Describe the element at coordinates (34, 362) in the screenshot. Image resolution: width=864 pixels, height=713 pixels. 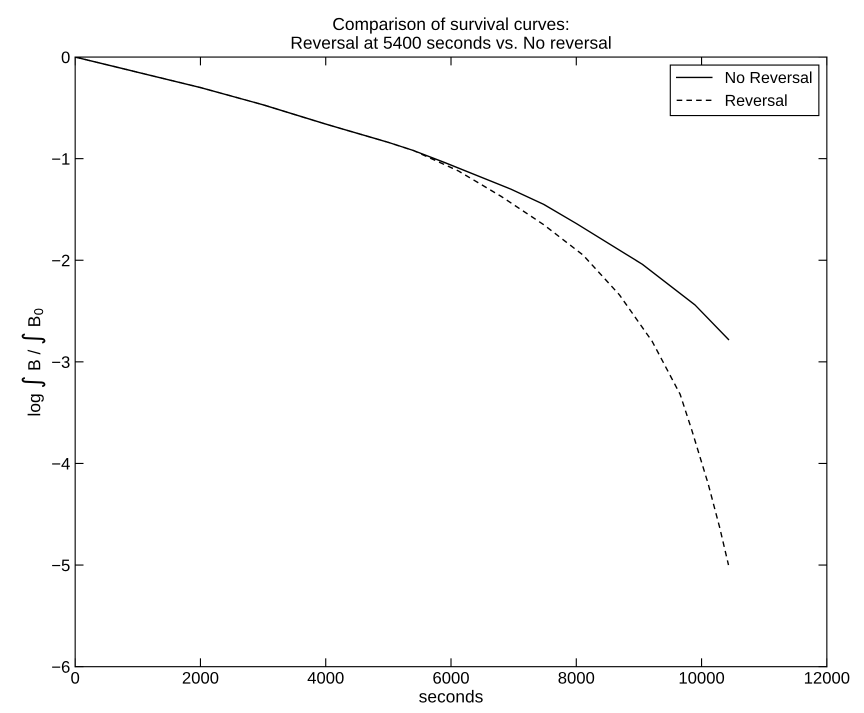
I see `y-axis-title: log ∫ B / ∫ B$_{0}$` at that location.